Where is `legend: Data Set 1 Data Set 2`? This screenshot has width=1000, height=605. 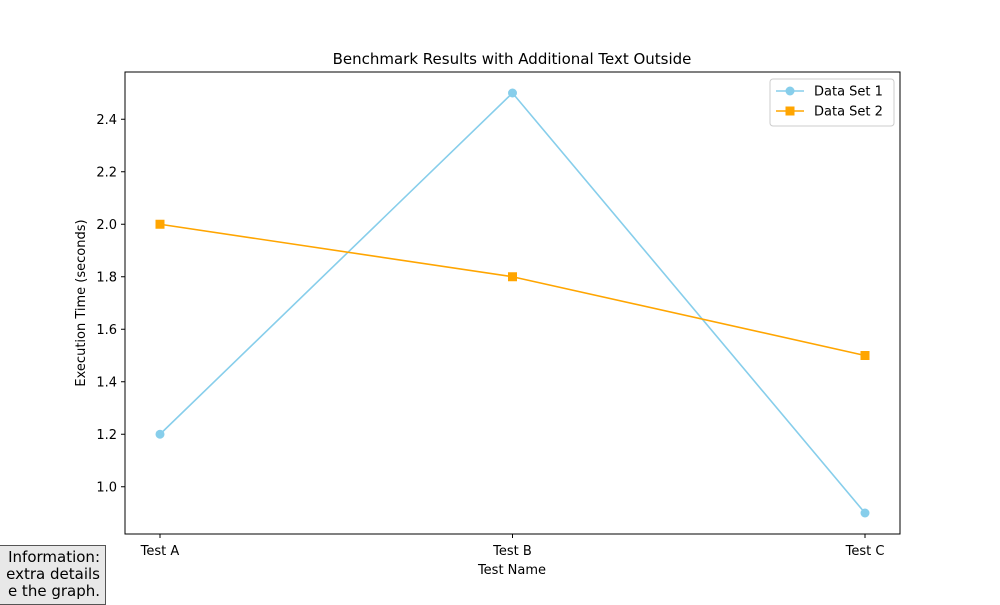 legend: Data Set 1 Data Set 2 is located at coordinates (832, 102).